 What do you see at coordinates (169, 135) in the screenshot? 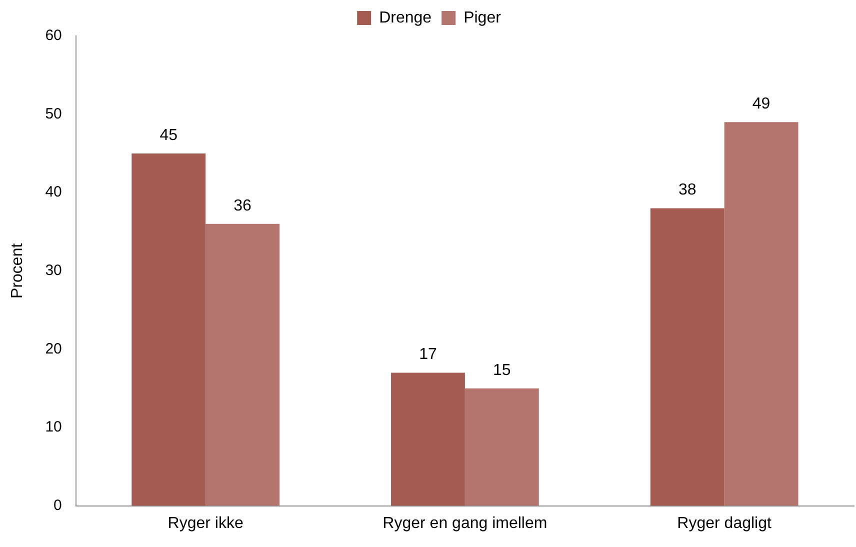
I see `data-label: 45` at bounding box center [169, 135].